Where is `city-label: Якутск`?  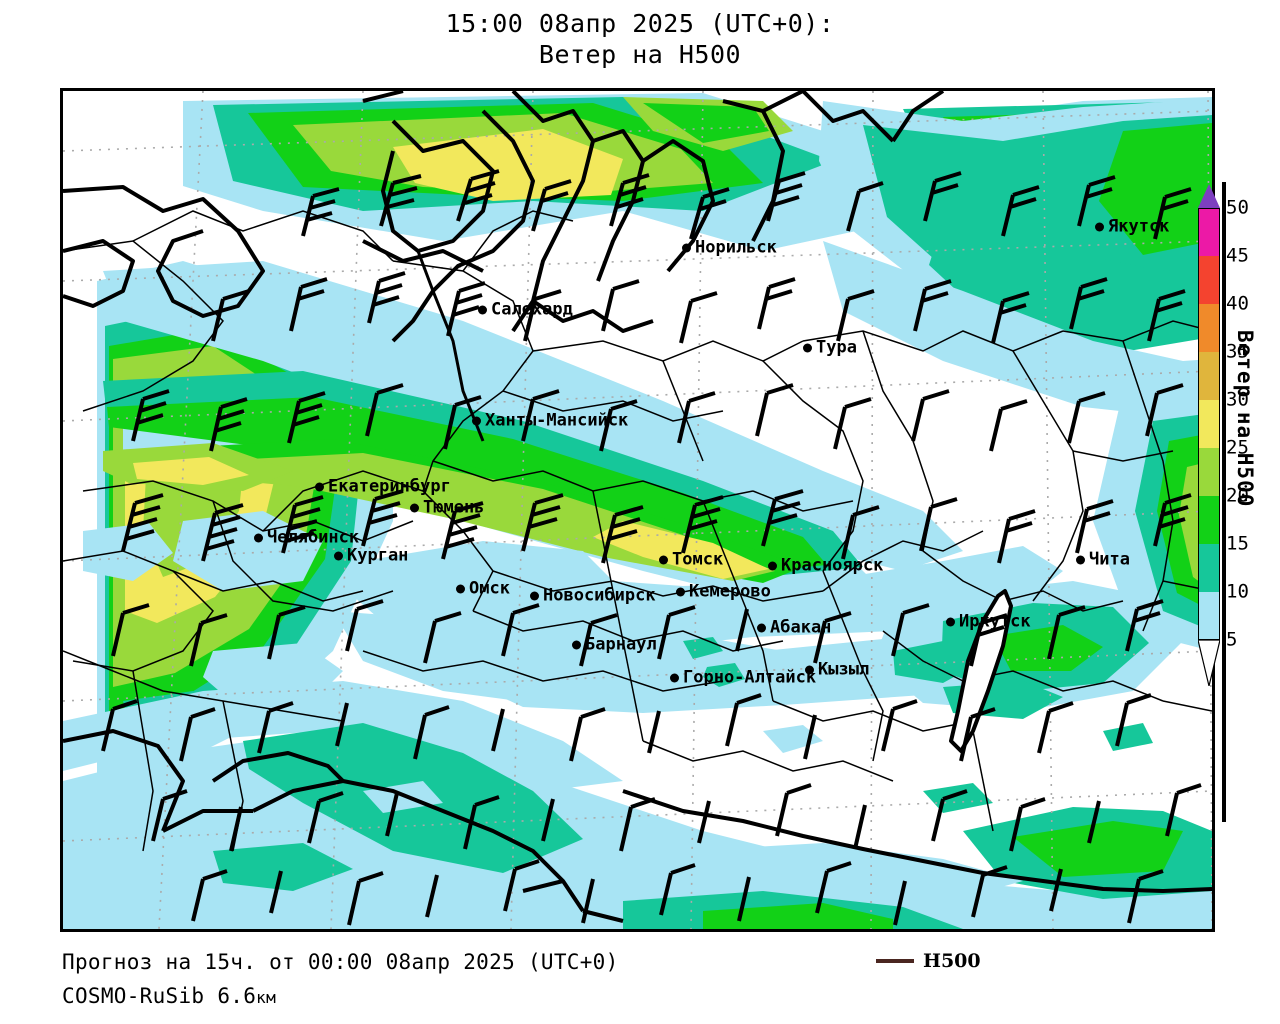
city-label: Якутск is located at coordinates (1139, 226).